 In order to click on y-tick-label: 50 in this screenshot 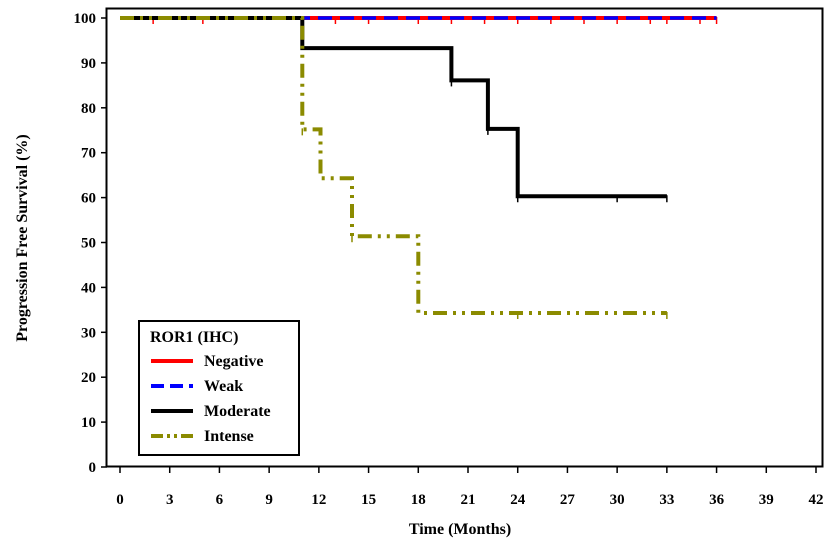, I will do `click(88, 244)`.